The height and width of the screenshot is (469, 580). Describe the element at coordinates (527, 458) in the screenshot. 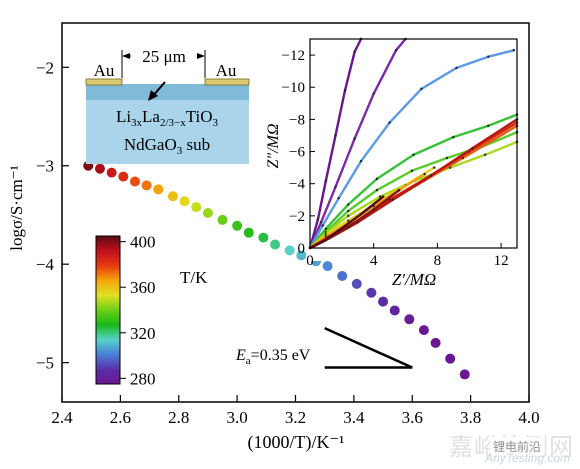

I see `watermark-text-en: AnyTesting.com` at that location.